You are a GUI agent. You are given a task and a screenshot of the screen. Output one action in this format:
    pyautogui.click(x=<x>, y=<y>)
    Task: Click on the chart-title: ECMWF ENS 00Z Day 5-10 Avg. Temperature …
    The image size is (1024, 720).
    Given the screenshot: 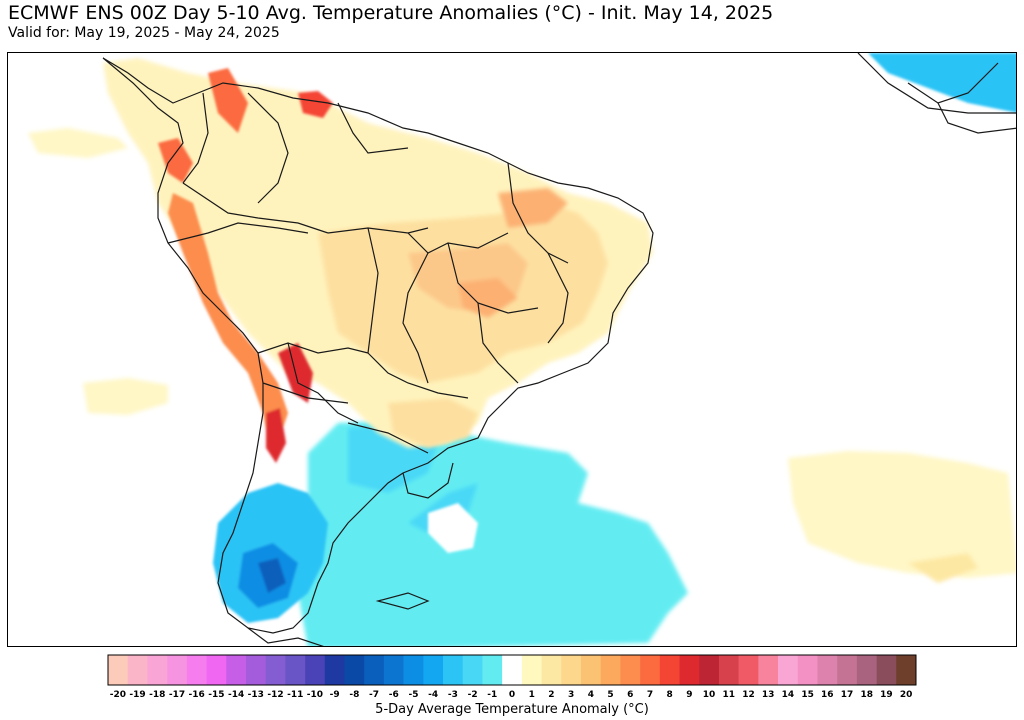 What is the action you would take?
    pyautogui.click(x=391, y=13)
    